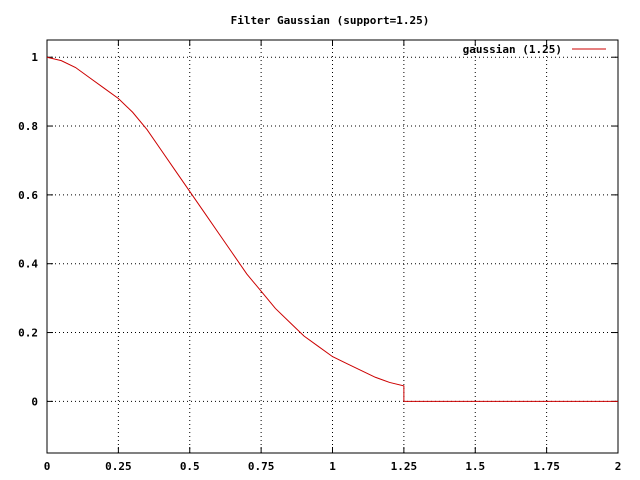 This screenshot has width=640, height=480. What do you see at coordinates (190, 466) in the screenshot?
I see `x-tick-label: 0.5` at bounding box center [190, 466].